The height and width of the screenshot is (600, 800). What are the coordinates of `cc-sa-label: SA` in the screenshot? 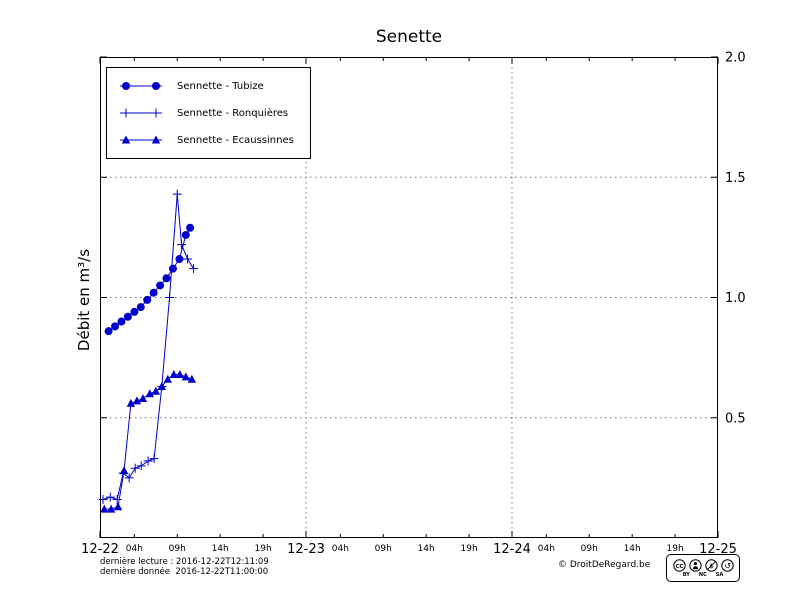 It's located at (719, 574).